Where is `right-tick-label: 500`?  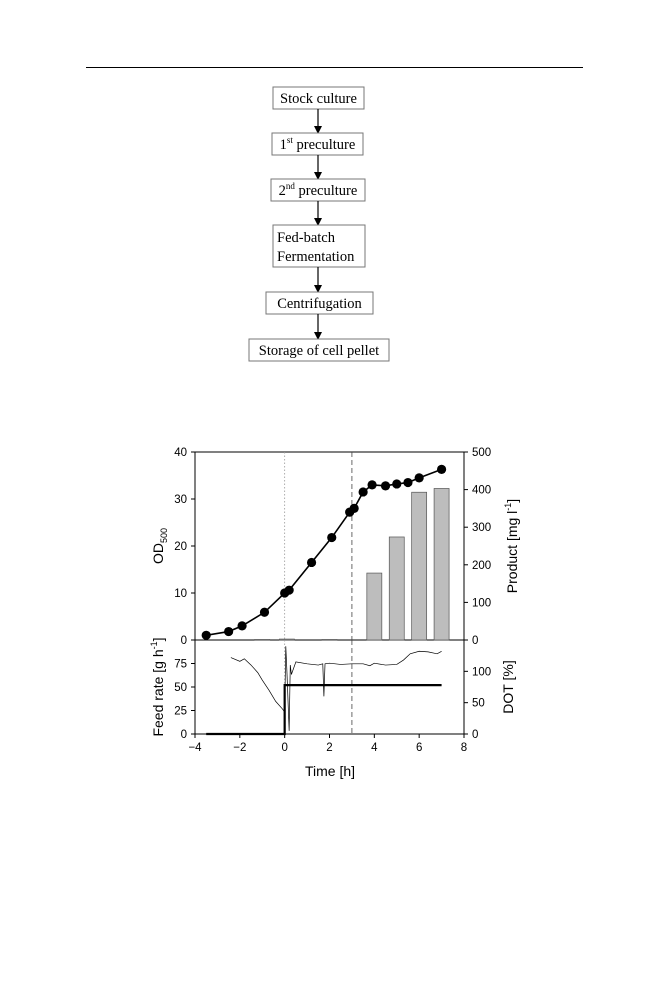
right-tick-label: 500 is located at coordinates (481, 453).